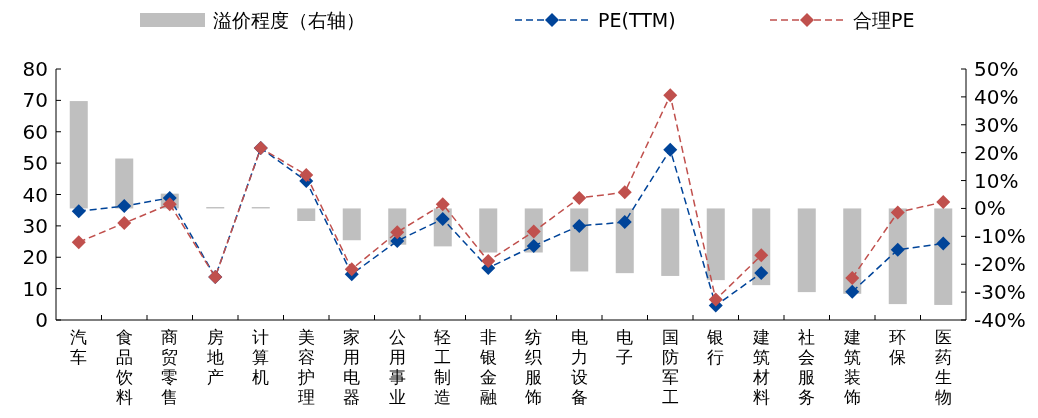 The height and width of the screenshot is (418, 1038). What do you see at coordinates (35, 69) in the screenshot?
I see `y-tick-label: 80` at bounding box center [35, 69].